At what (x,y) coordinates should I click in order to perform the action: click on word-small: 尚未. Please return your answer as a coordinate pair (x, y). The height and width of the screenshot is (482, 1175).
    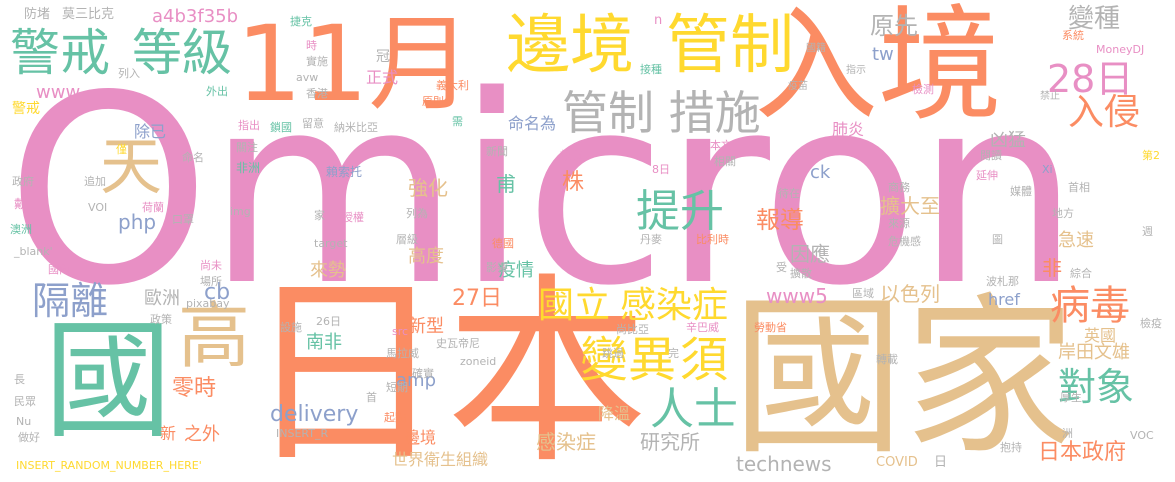
    Looking at the image, I should click on (211, 265).